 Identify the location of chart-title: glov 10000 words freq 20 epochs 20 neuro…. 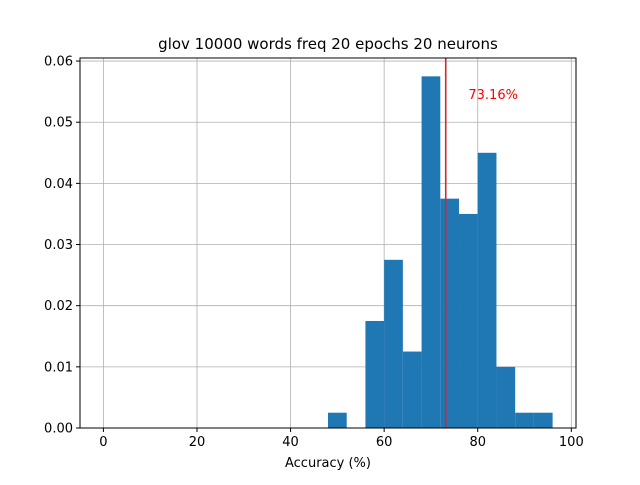
(328, 44).